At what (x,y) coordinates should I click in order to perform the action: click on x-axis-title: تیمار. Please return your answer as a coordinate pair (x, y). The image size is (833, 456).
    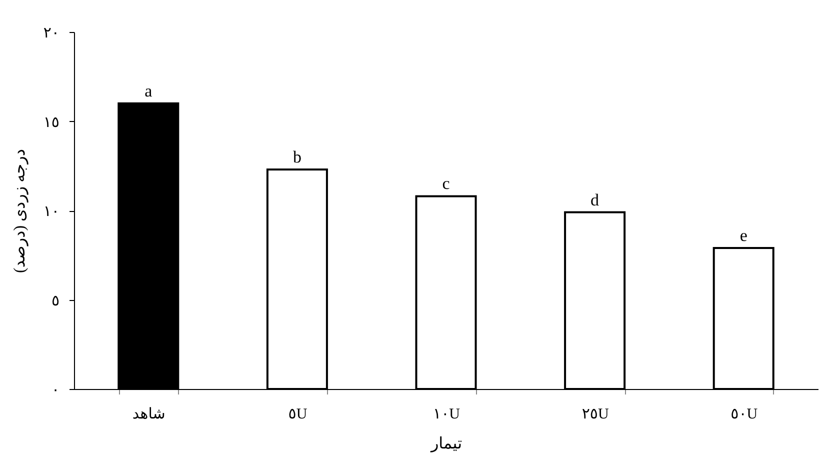
    Looking at the image, I should click on (446, 444).